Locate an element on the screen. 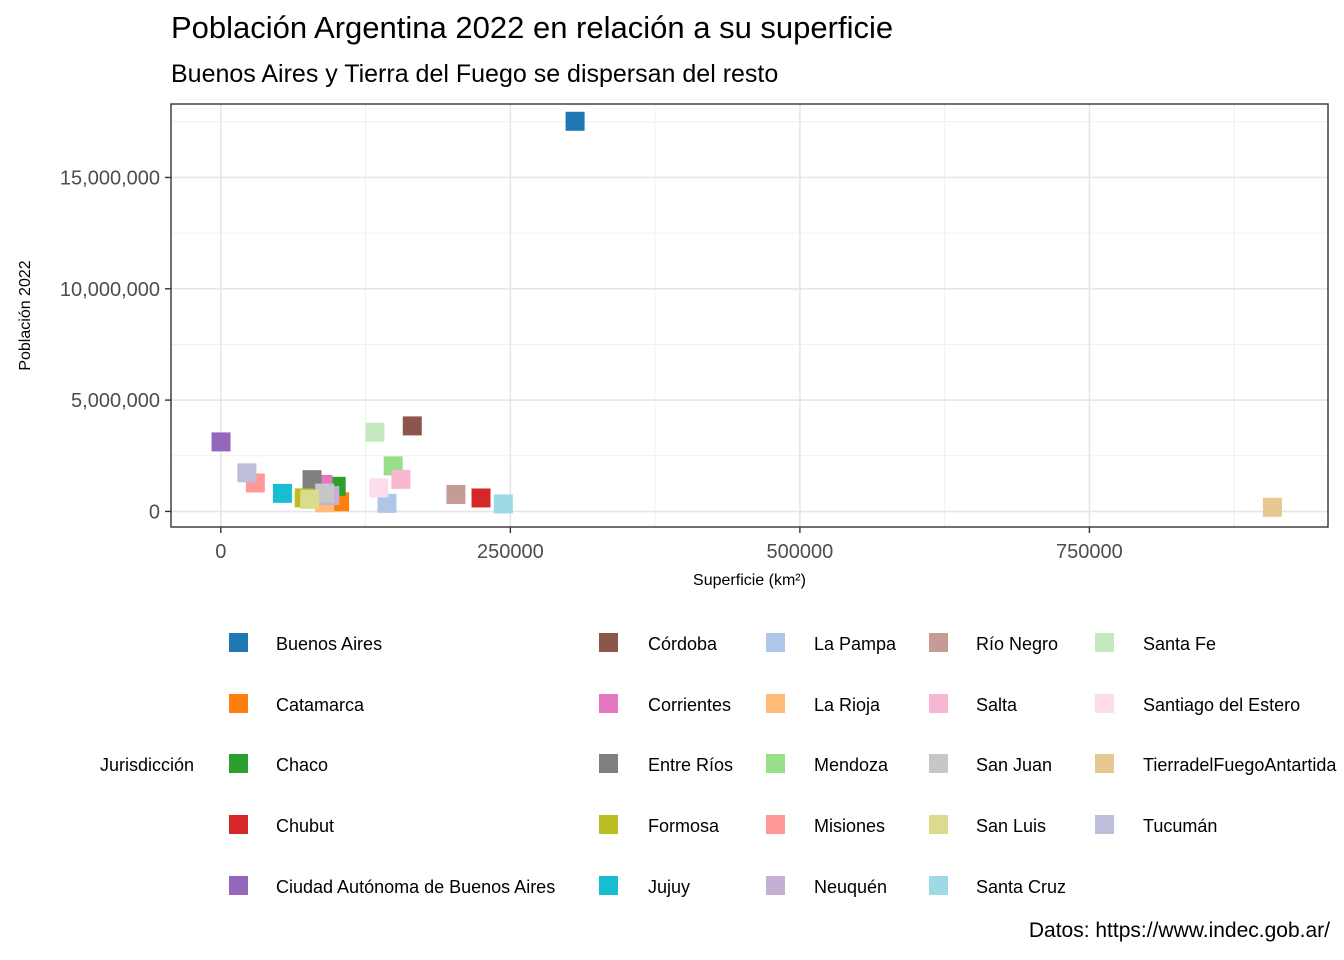 The image size is (1344, 960). legend-label: San Luis is located at coordinates (1011, 826).